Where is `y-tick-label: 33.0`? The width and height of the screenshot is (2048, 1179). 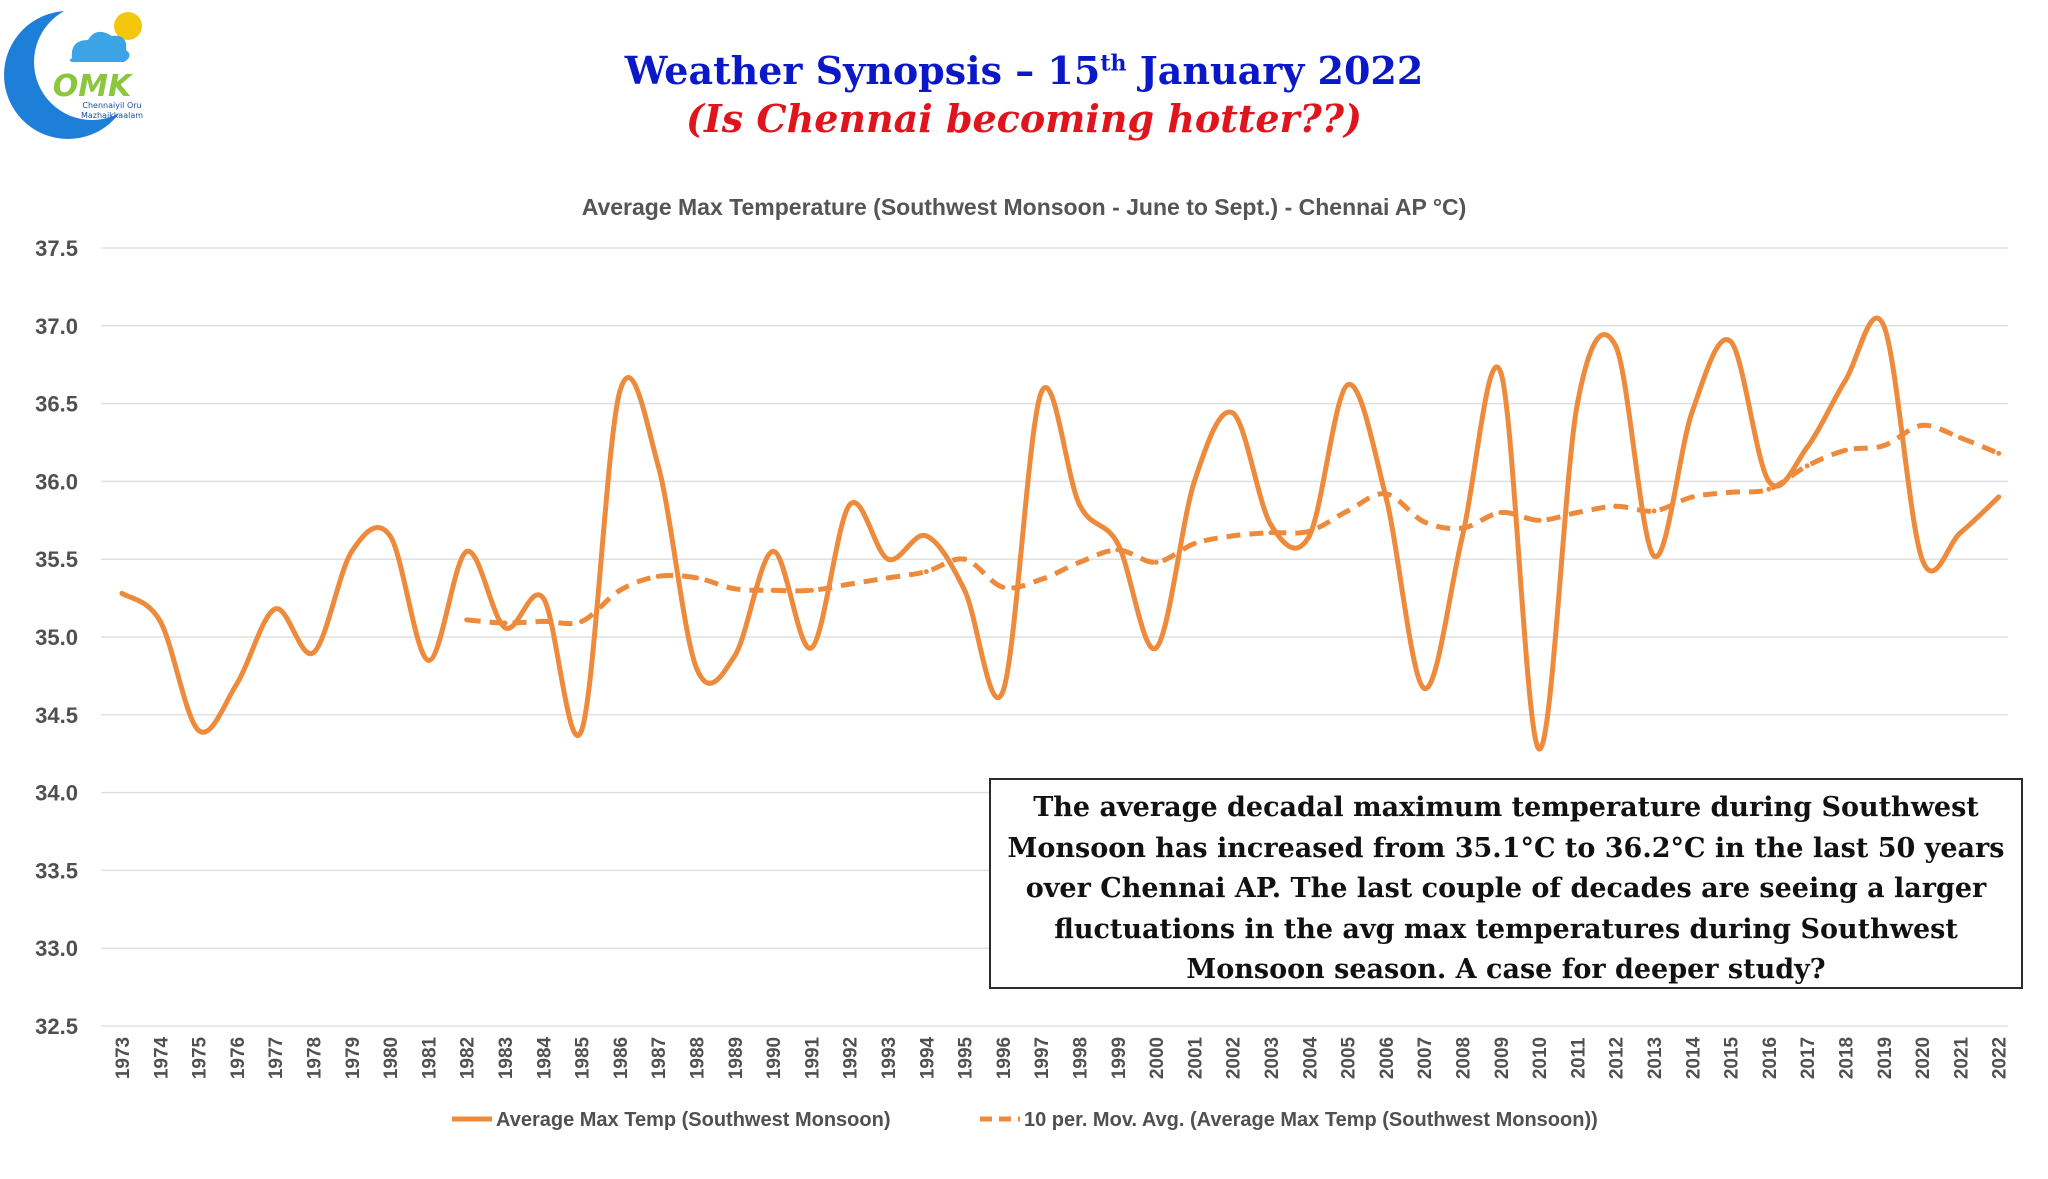 y-tick-label: 33.0 is located at coordinates (56, 948).